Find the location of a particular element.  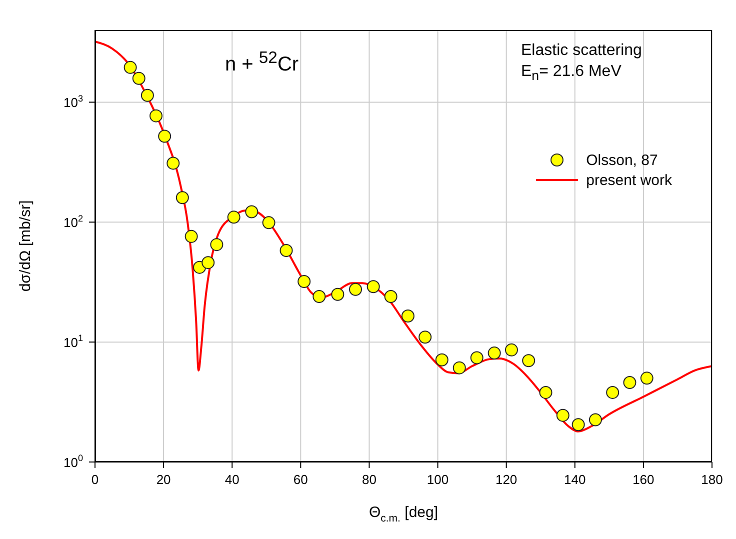

x-tick-label: 20 is located at coordinates (163, 479).